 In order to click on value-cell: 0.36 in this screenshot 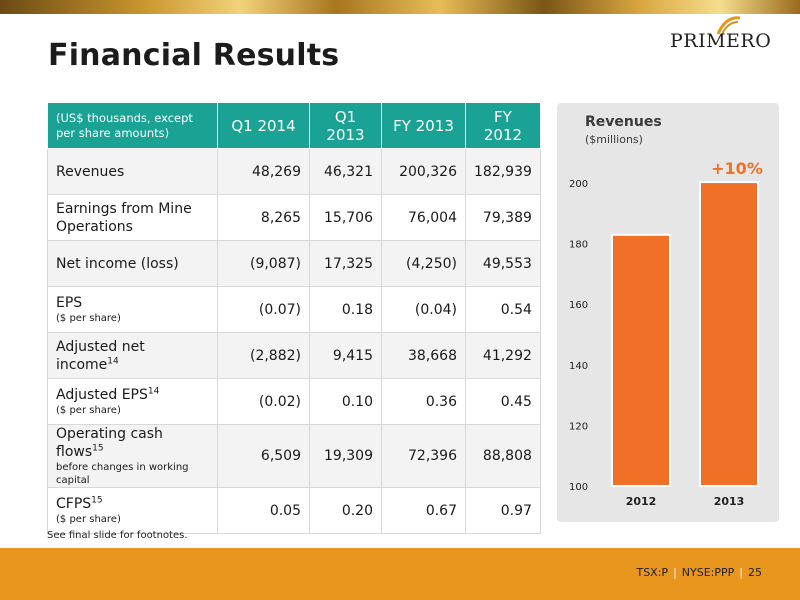, I will do `click(423, 401)`.